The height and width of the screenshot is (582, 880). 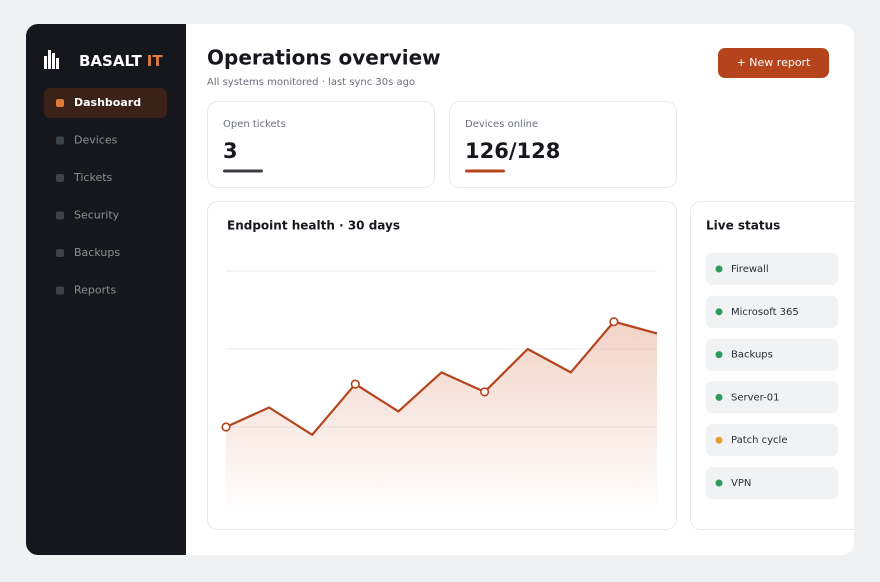 What do you see at coordinates (759, 440) in the screenshot?
I see `status-label: Patch cycle` at bounding box center [759, 440].